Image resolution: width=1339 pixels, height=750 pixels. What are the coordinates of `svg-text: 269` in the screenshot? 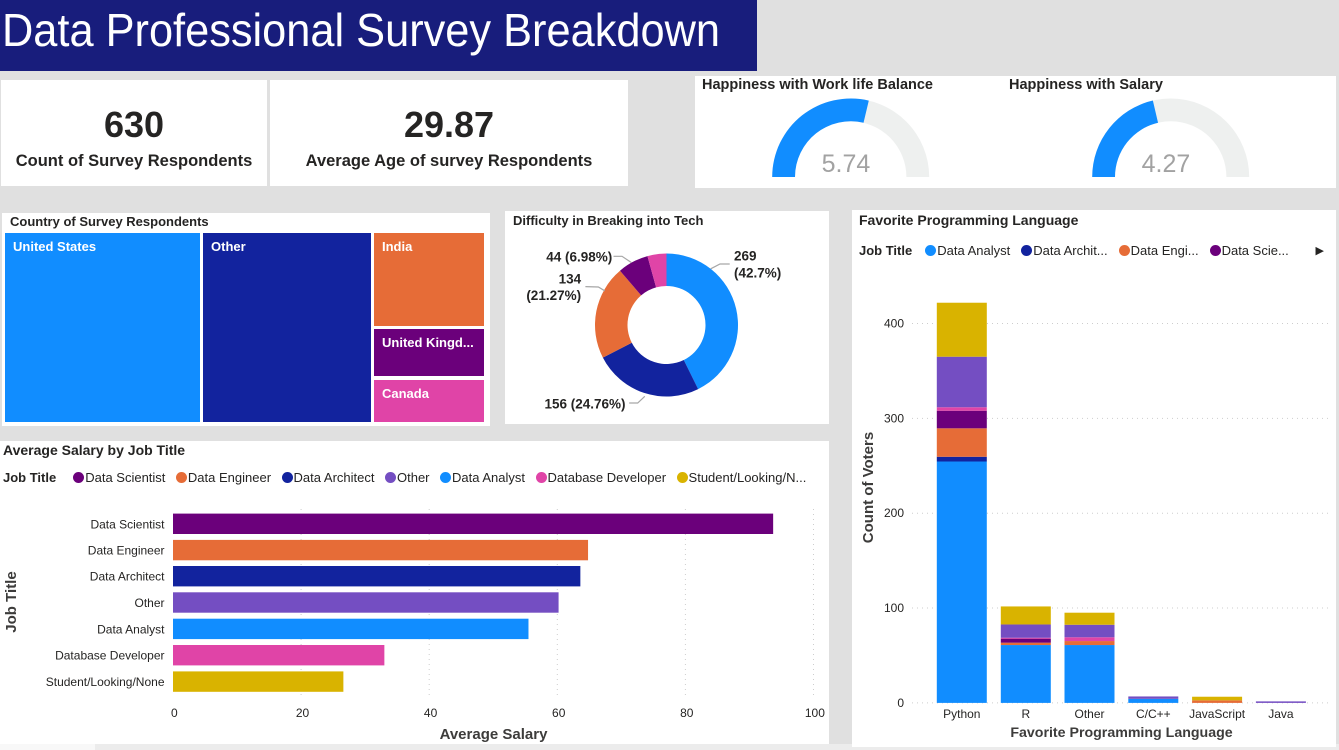 It's located at (745, 256).